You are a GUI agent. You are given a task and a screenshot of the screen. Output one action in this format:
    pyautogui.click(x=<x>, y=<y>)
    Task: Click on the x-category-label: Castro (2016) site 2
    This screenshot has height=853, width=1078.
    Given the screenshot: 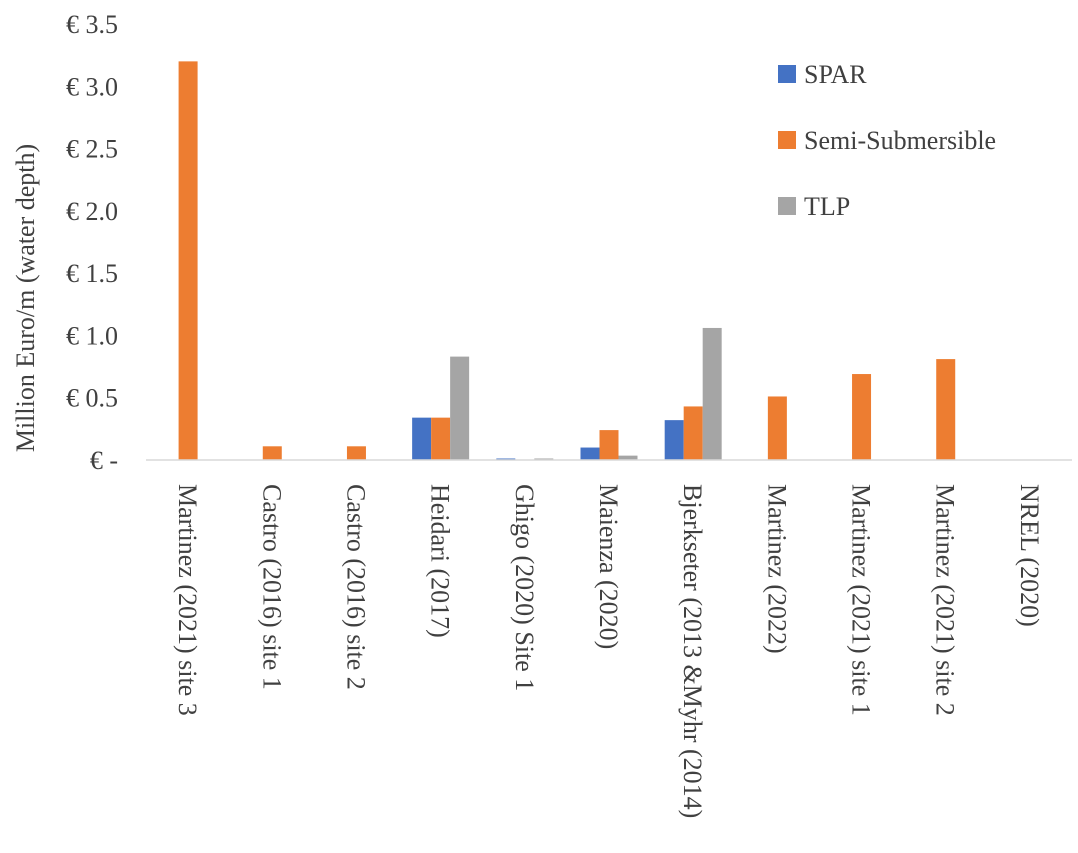 What is the action you would take?
    pyautogui.click(x=355, y=587)
    